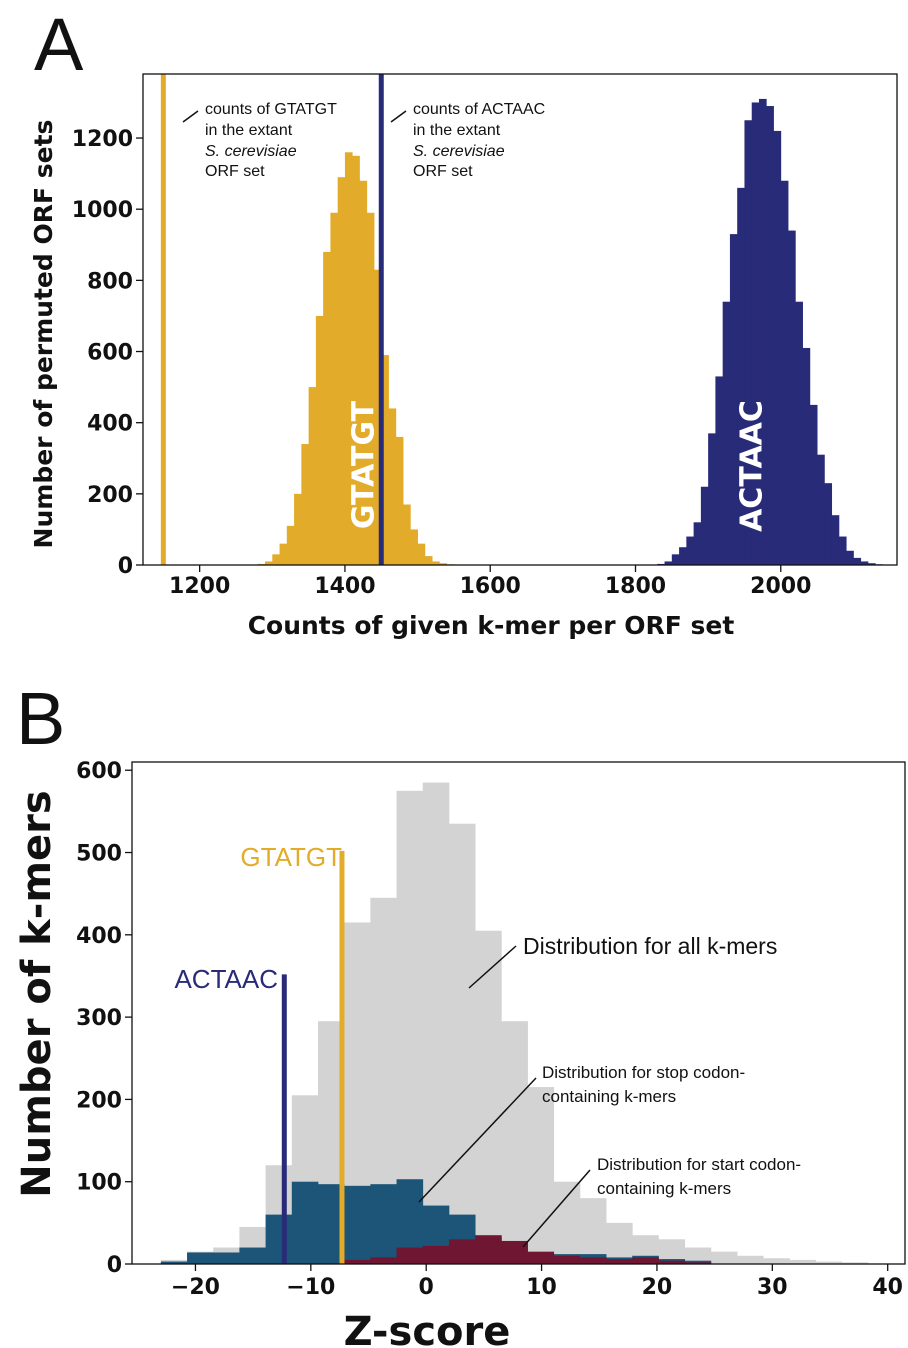 This screenshot has height=1348, width=908. I want to click on panel-b-x-axis-title: Z-score, so click(427, 1328).